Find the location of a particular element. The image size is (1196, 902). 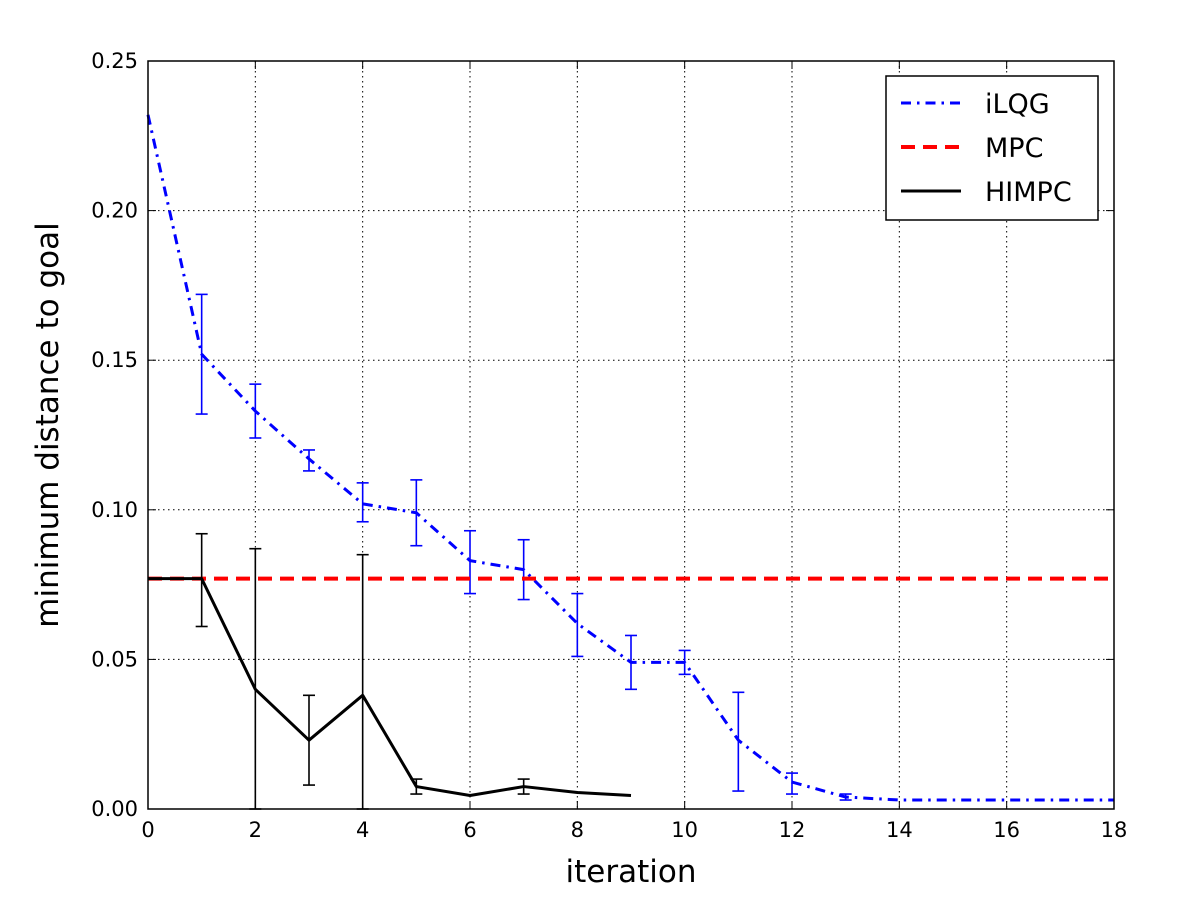

series-himpc is located at coordinates (390, 671).